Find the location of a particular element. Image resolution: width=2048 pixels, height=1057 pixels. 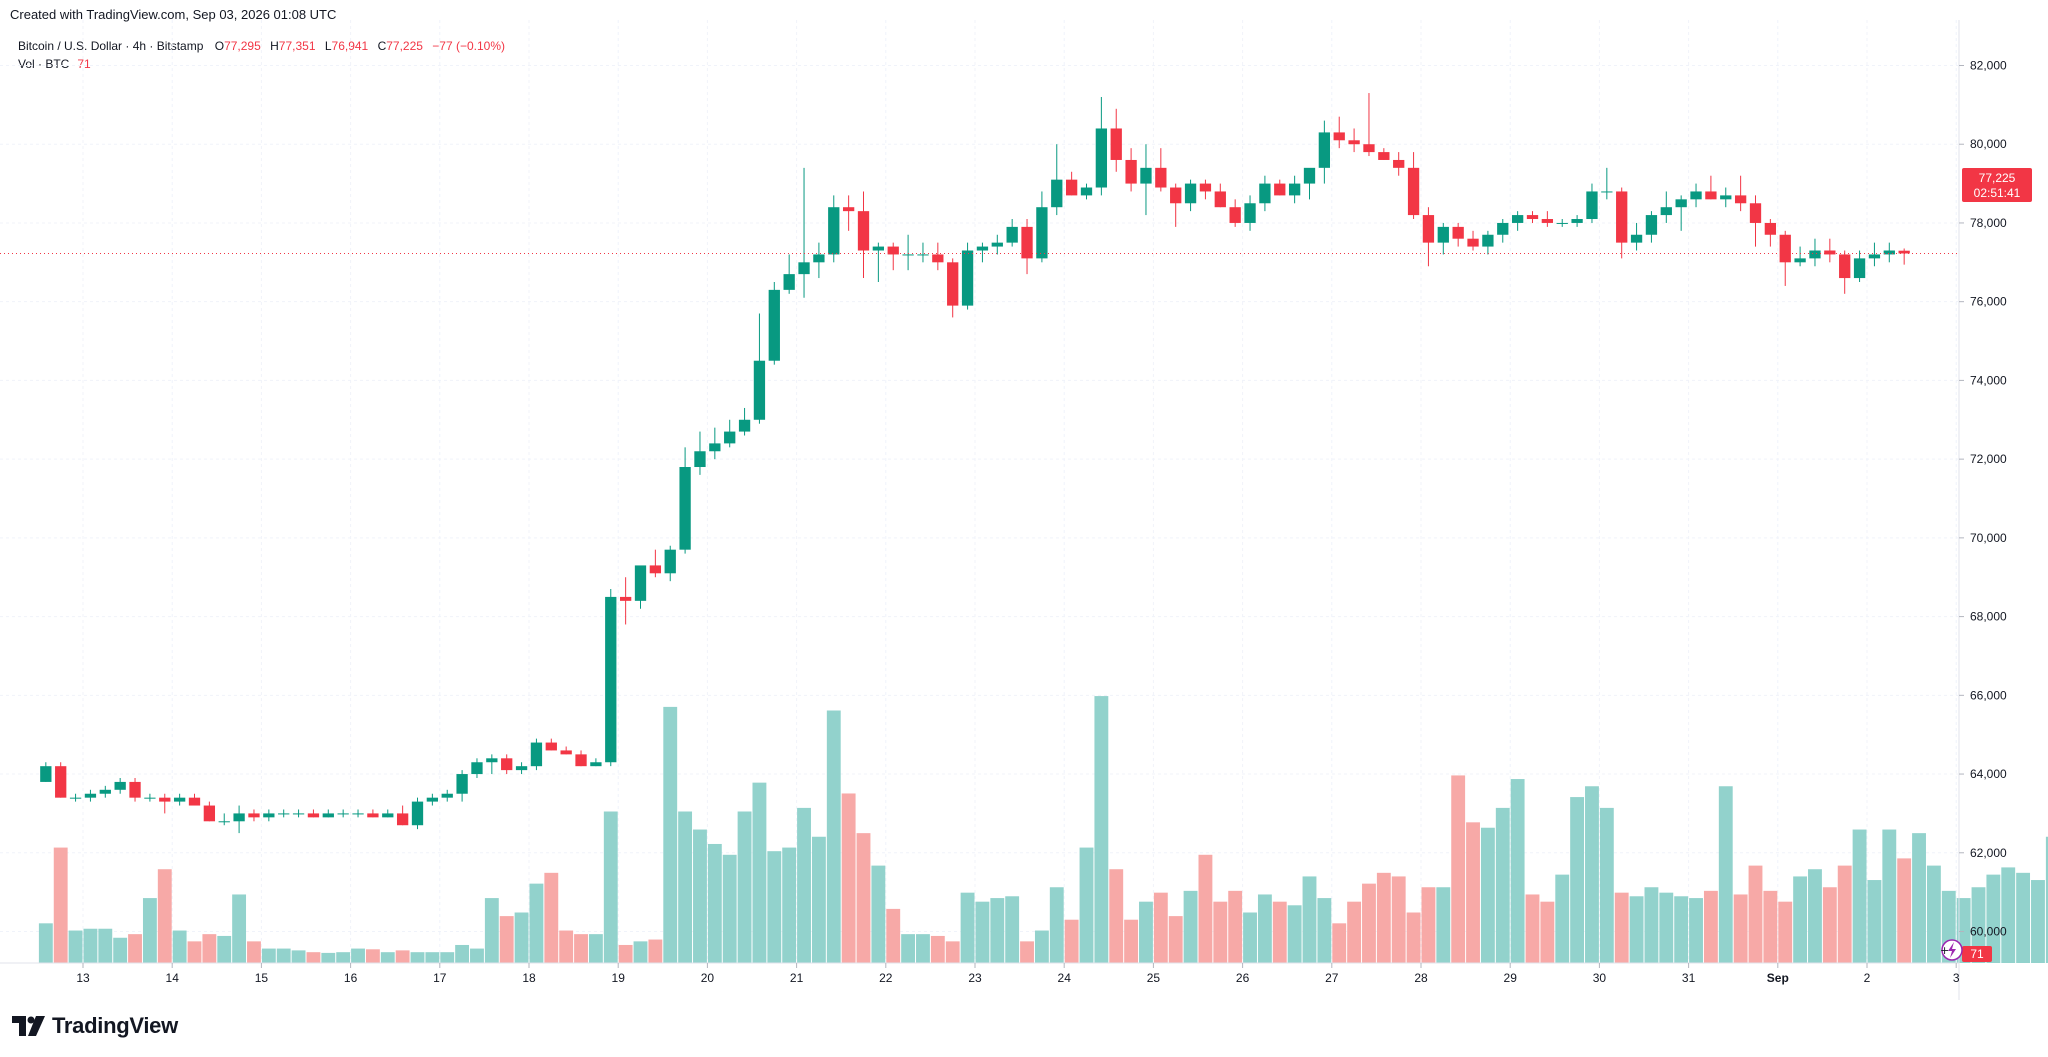

volume-label: Vol · BTC is located at coordinates (44, 64).